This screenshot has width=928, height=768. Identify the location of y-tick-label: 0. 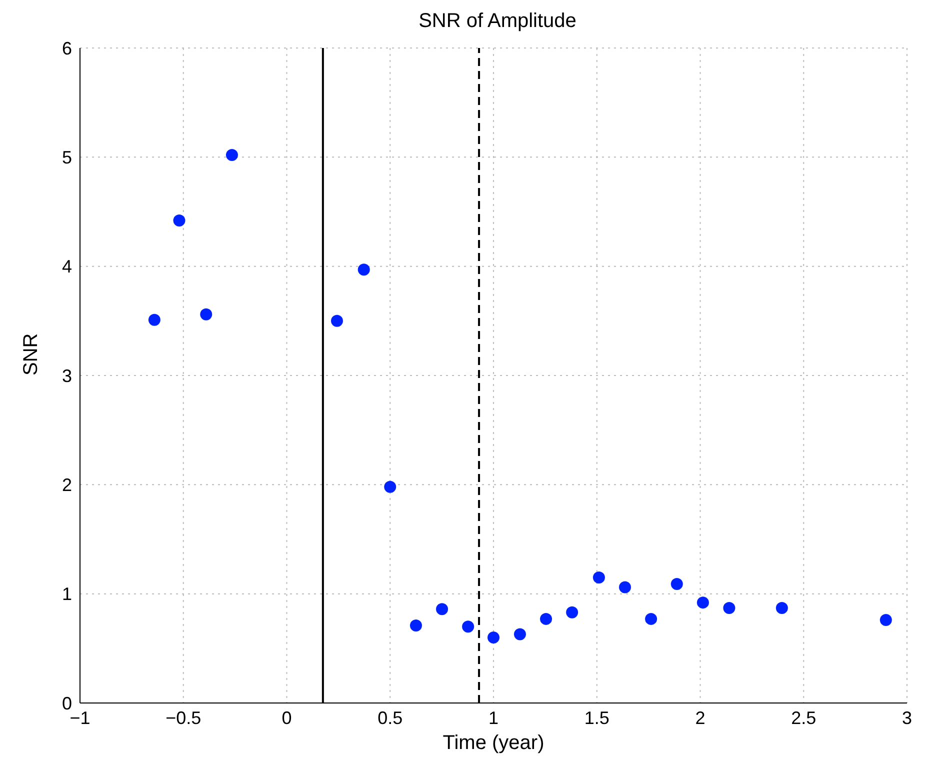
(67, 703).